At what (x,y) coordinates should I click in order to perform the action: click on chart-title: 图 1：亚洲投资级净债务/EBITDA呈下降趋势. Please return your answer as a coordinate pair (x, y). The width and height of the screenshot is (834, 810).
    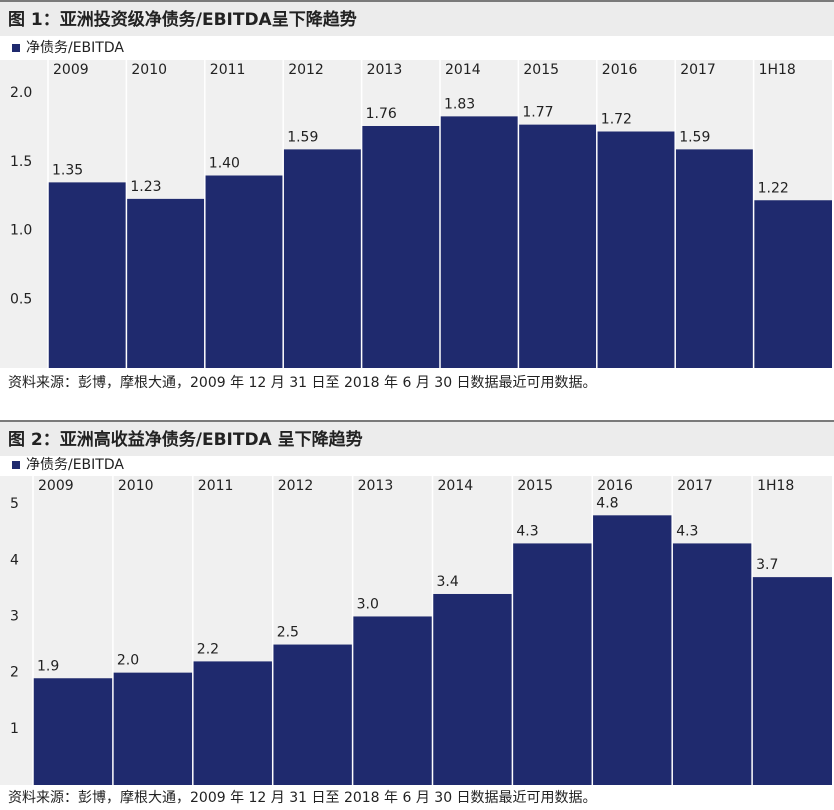
    Looking at the image, I should click on (182, 19).